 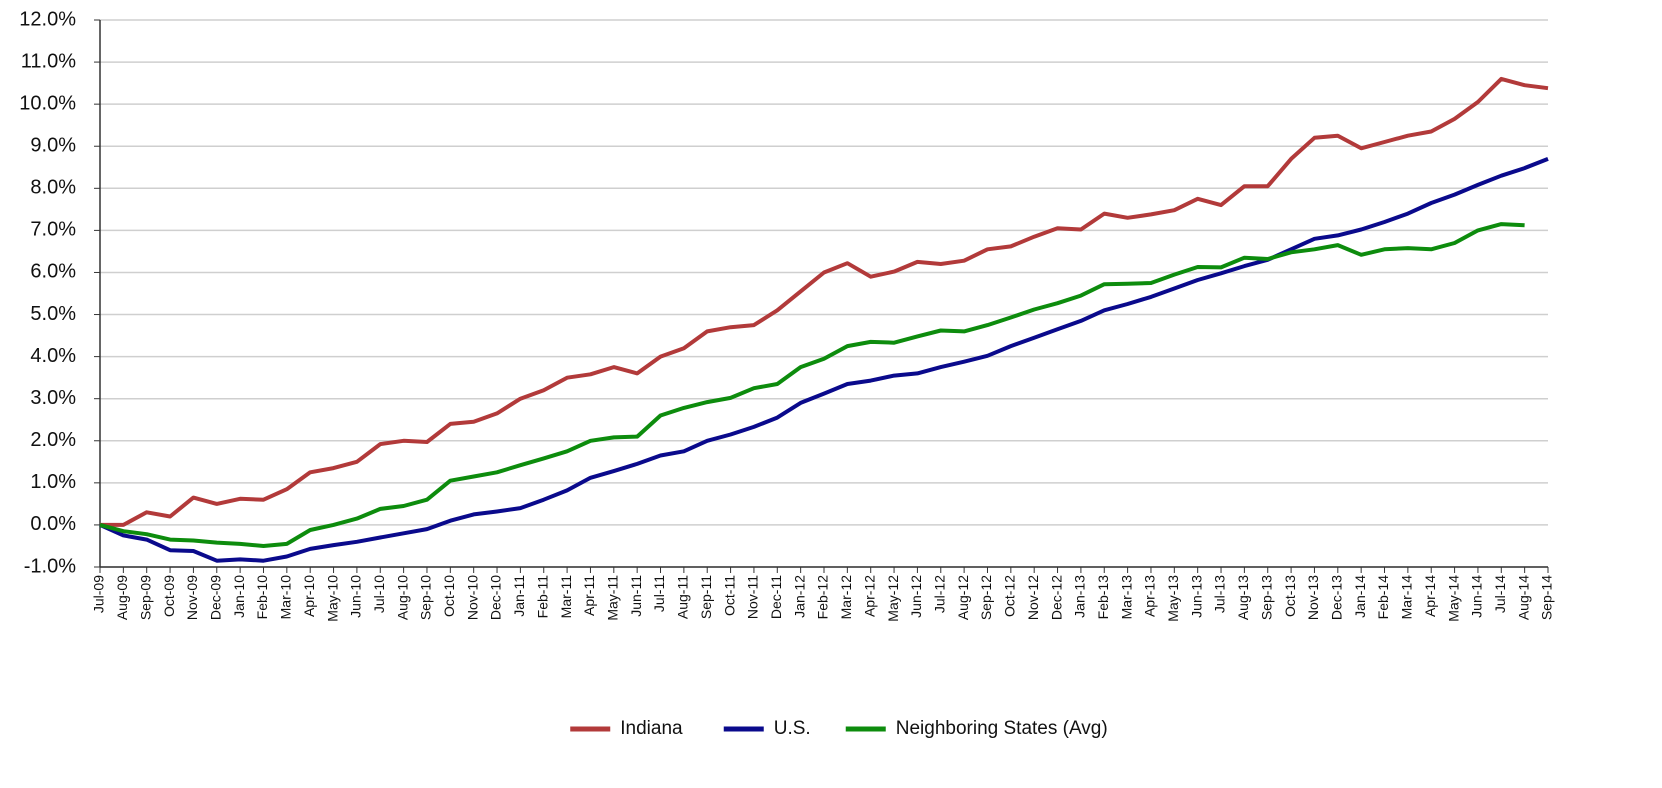 I want to click on x-tick-label: Apr-11, so click(x=589, y=595).